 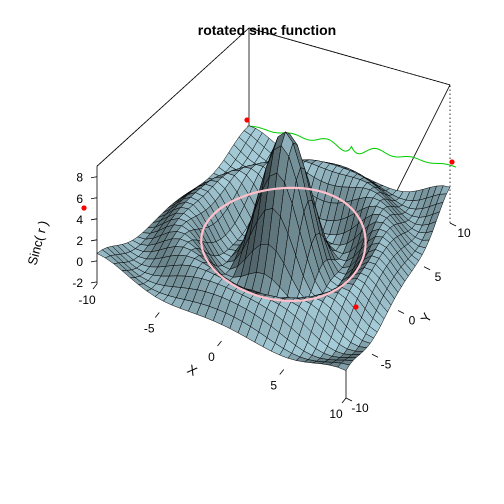 What do you see at coordinates (79, 241) in the screenshot?
I see `z-tick-label: 2` at bounding box center [79, 241].